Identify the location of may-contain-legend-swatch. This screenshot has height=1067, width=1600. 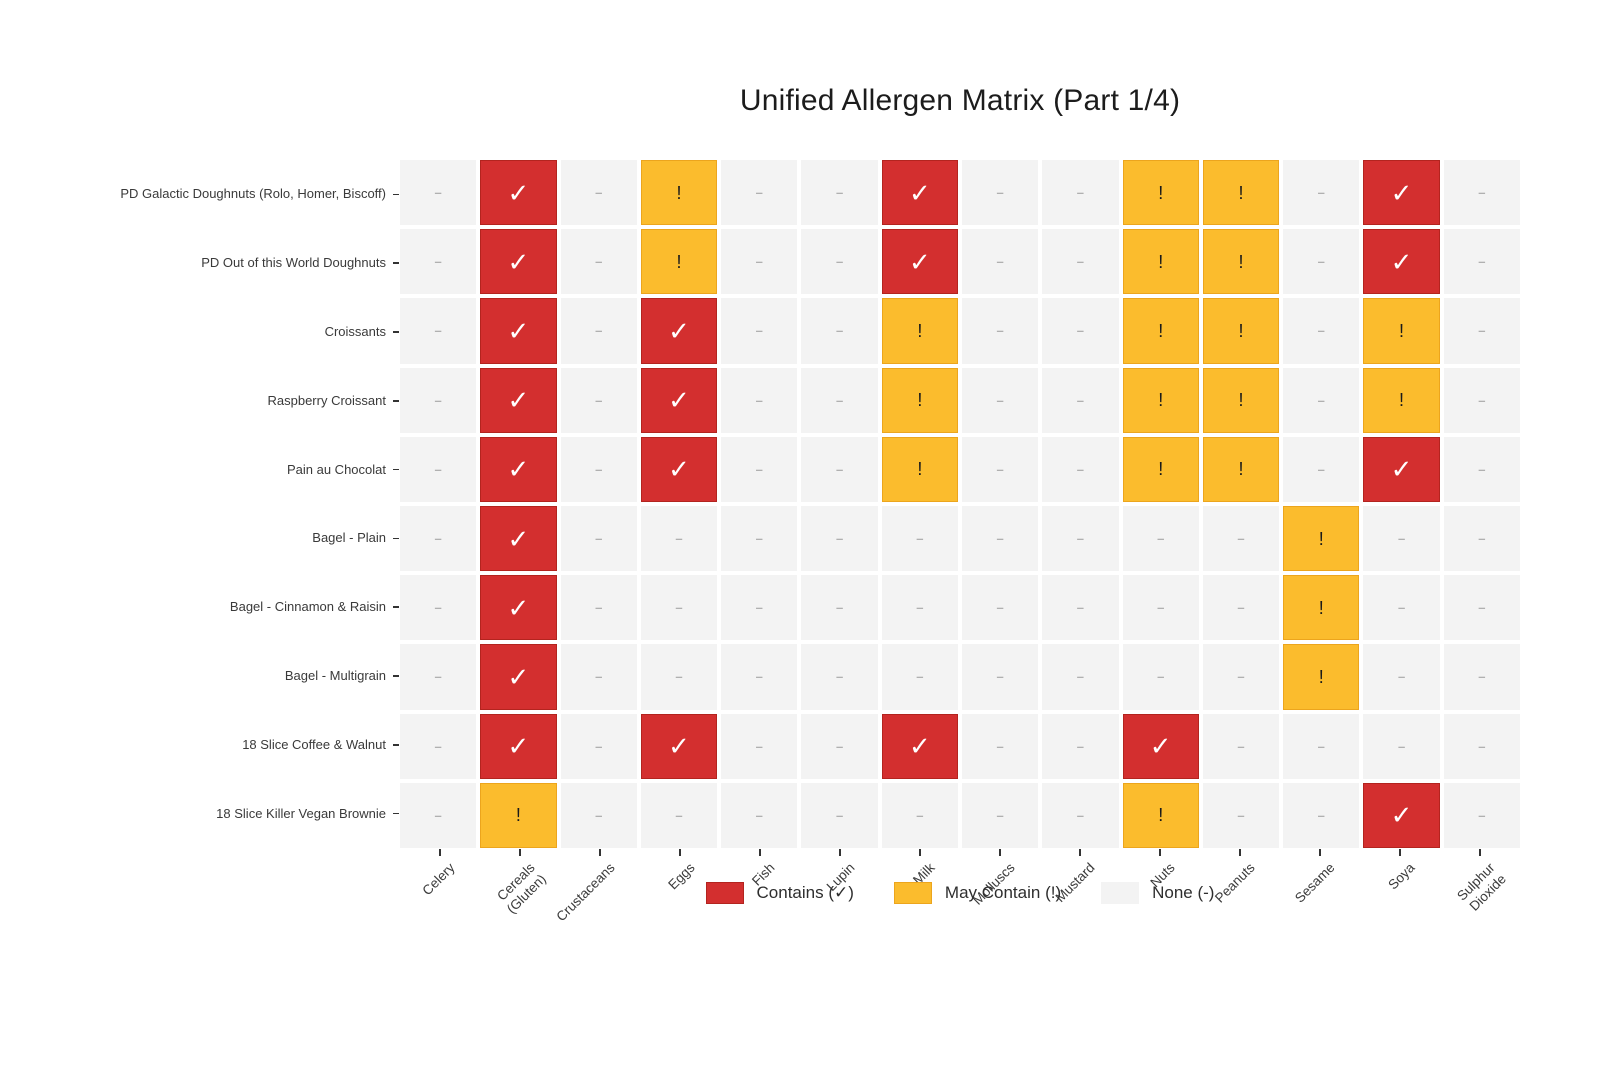
(912, 893).